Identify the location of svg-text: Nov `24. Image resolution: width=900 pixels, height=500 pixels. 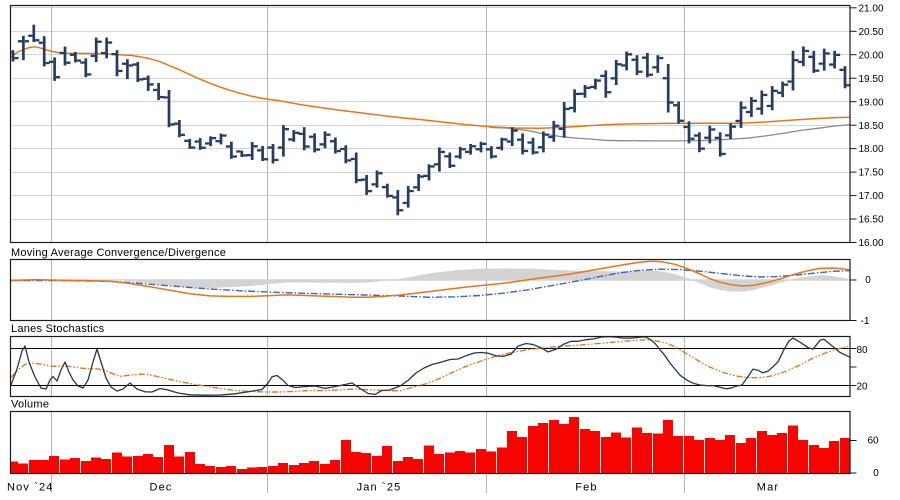
(30, 488).